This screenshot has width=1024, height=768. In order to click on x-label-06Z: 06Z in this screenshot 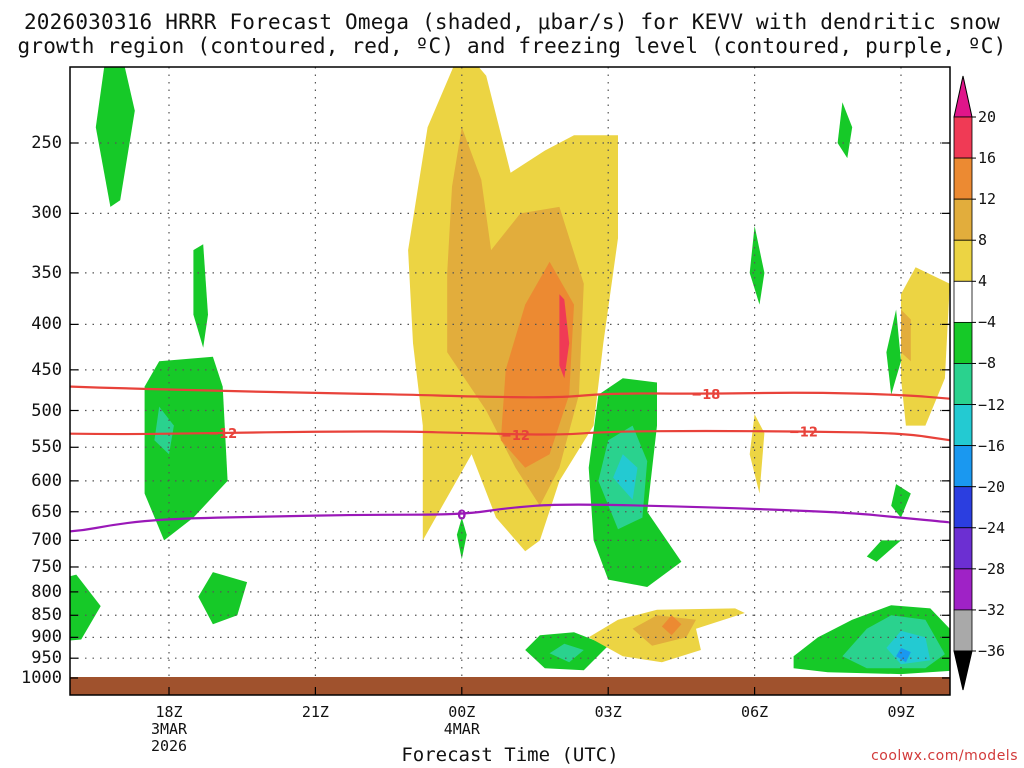, I will do `click(755, 712)`.